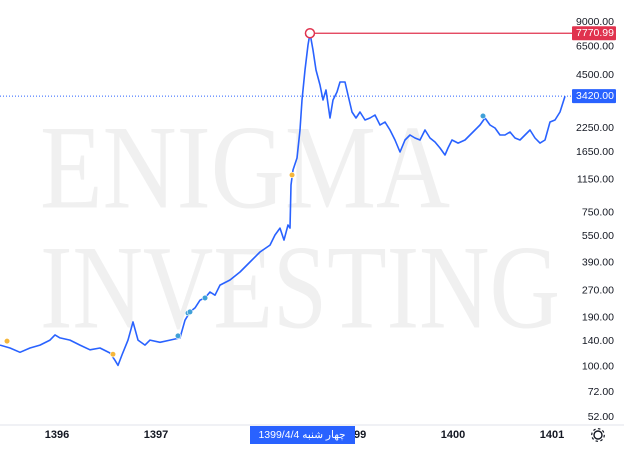  Describe the element at coordinates (598, 212) in the screenshot. I see `y-tick-label: 750.00` at that location.